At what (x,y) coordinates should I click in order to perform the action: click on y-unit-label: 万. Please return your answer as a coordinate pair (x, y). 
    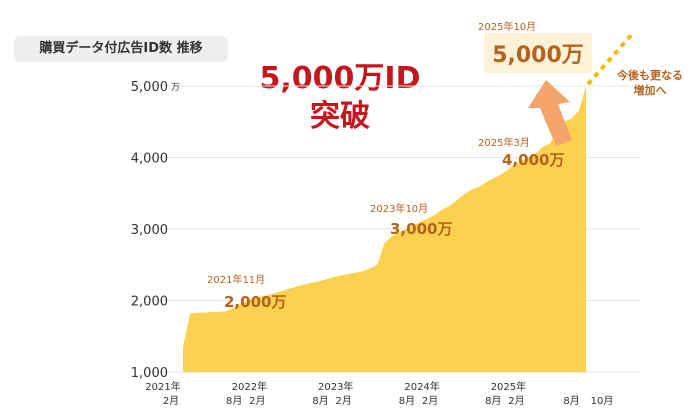
    Looking at the image, I should click on (175, 88).